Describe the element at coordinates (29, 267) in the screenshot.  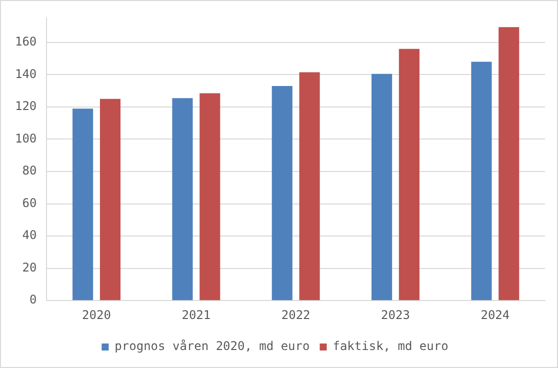
I see `y-tick-label: 20` at that location.